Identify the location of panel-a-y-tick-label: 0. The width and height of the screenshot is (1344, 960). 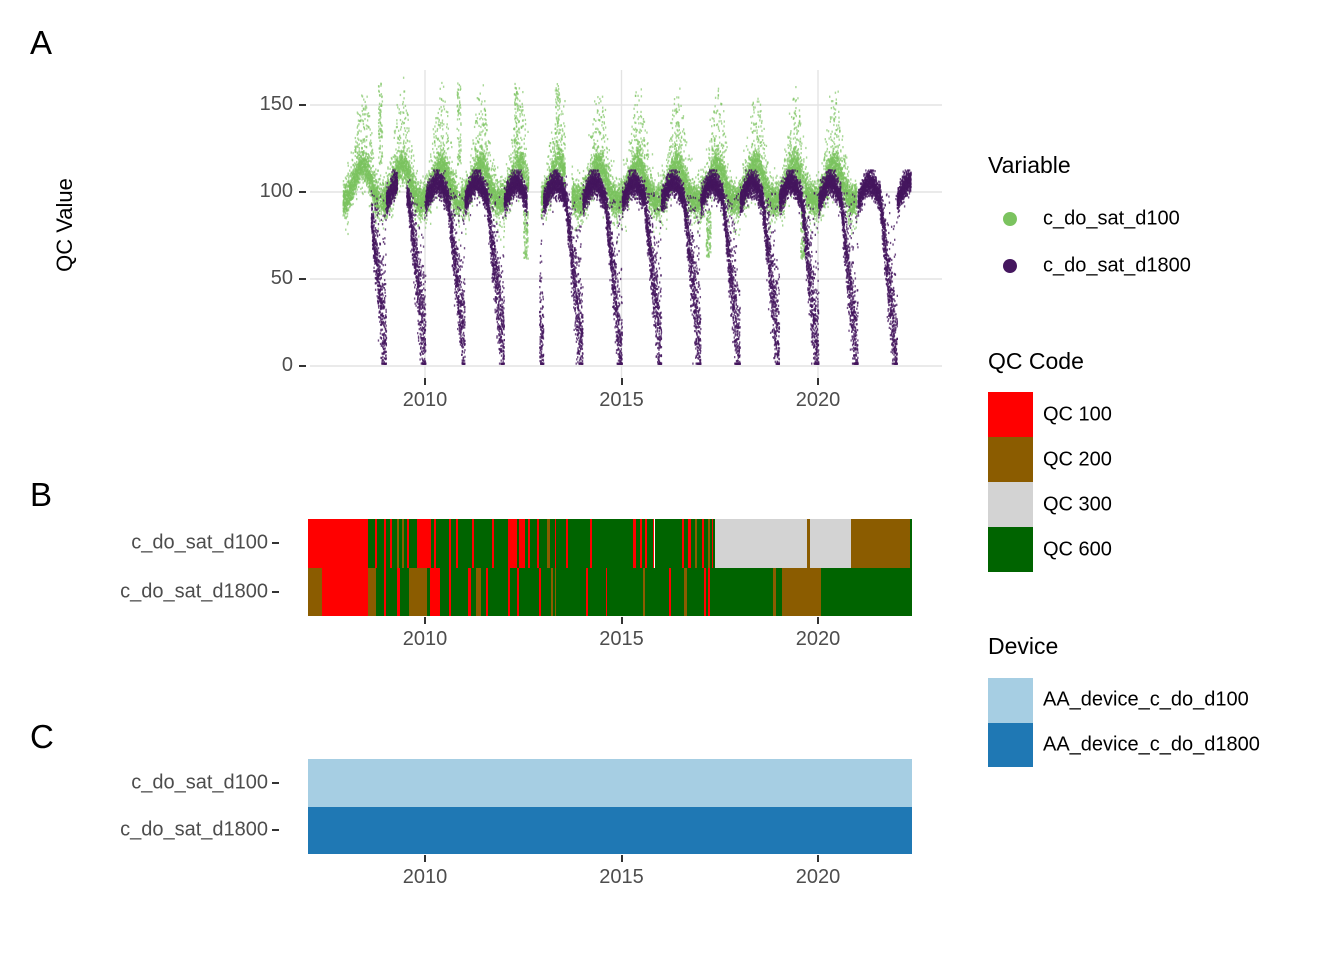
(287, 365).